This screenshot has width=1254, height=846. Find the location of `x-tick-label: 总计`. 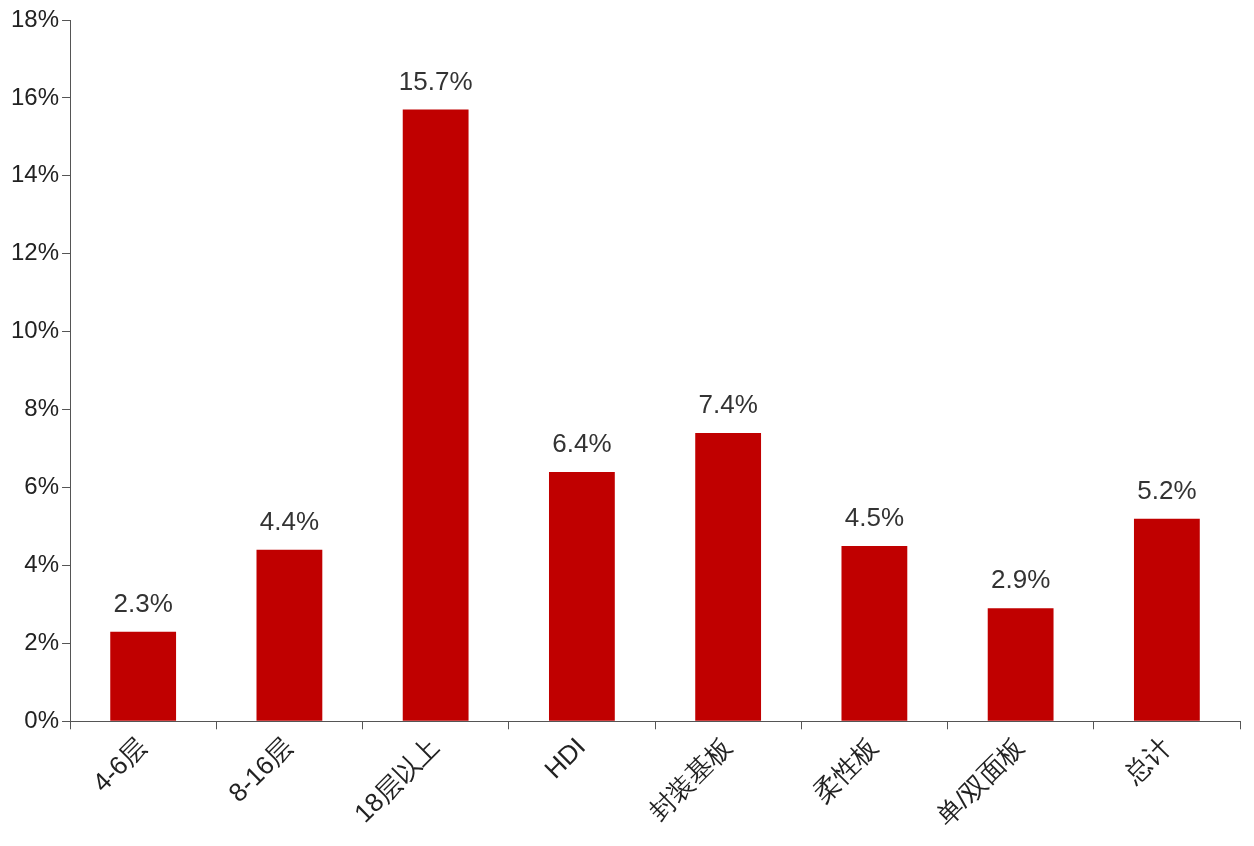

x-tick-label: 总计 is located at coordinates (1147, 761).